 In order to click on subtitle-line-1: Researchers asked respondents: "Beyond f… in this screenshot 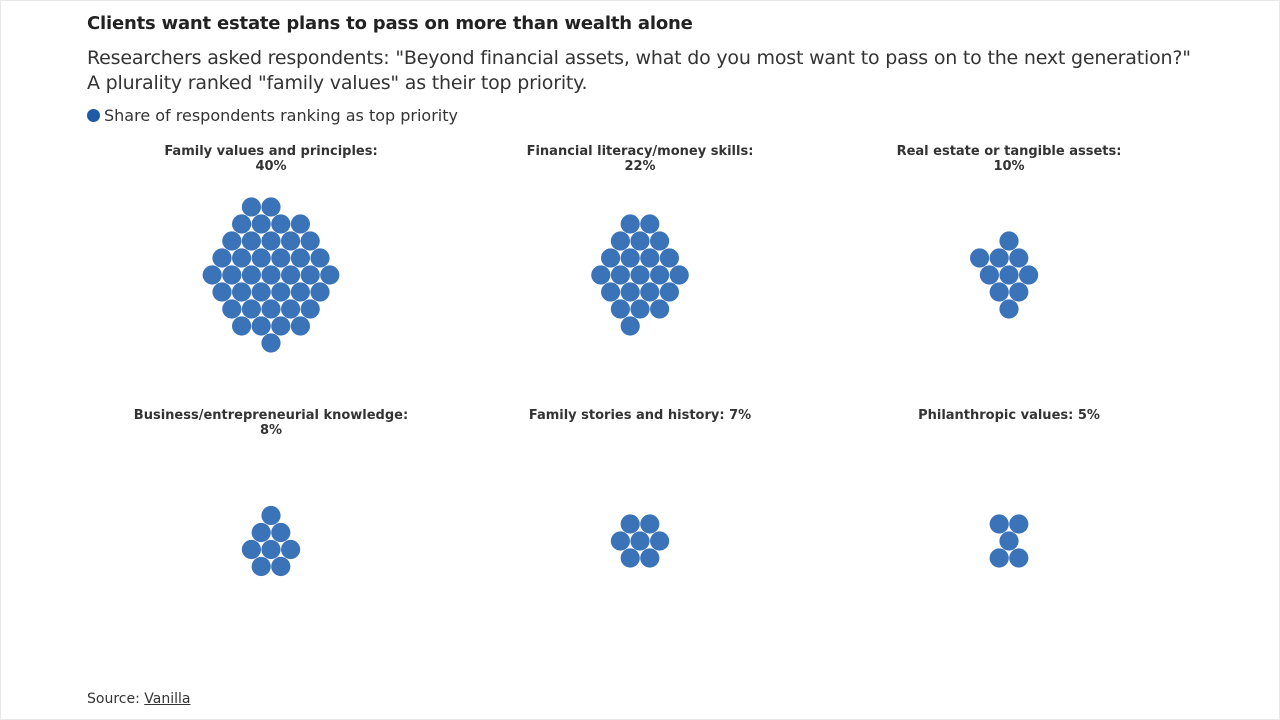, I will do `click(639, 58)`.